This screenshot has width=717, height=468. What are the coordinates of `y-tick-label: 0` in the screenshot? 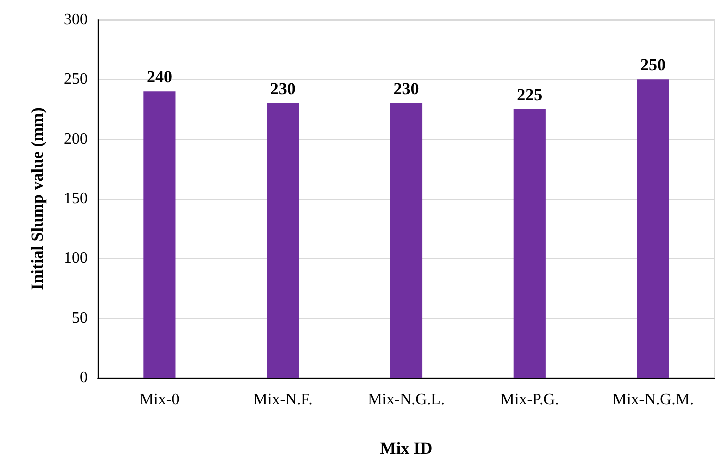 It's located at (84, 378).